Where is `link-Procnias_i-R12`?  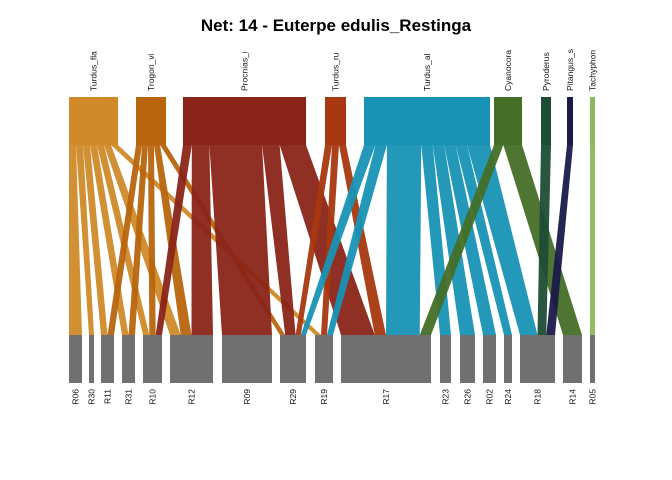
link-Procnias_i-R12 is located at coordinates (202, 240).